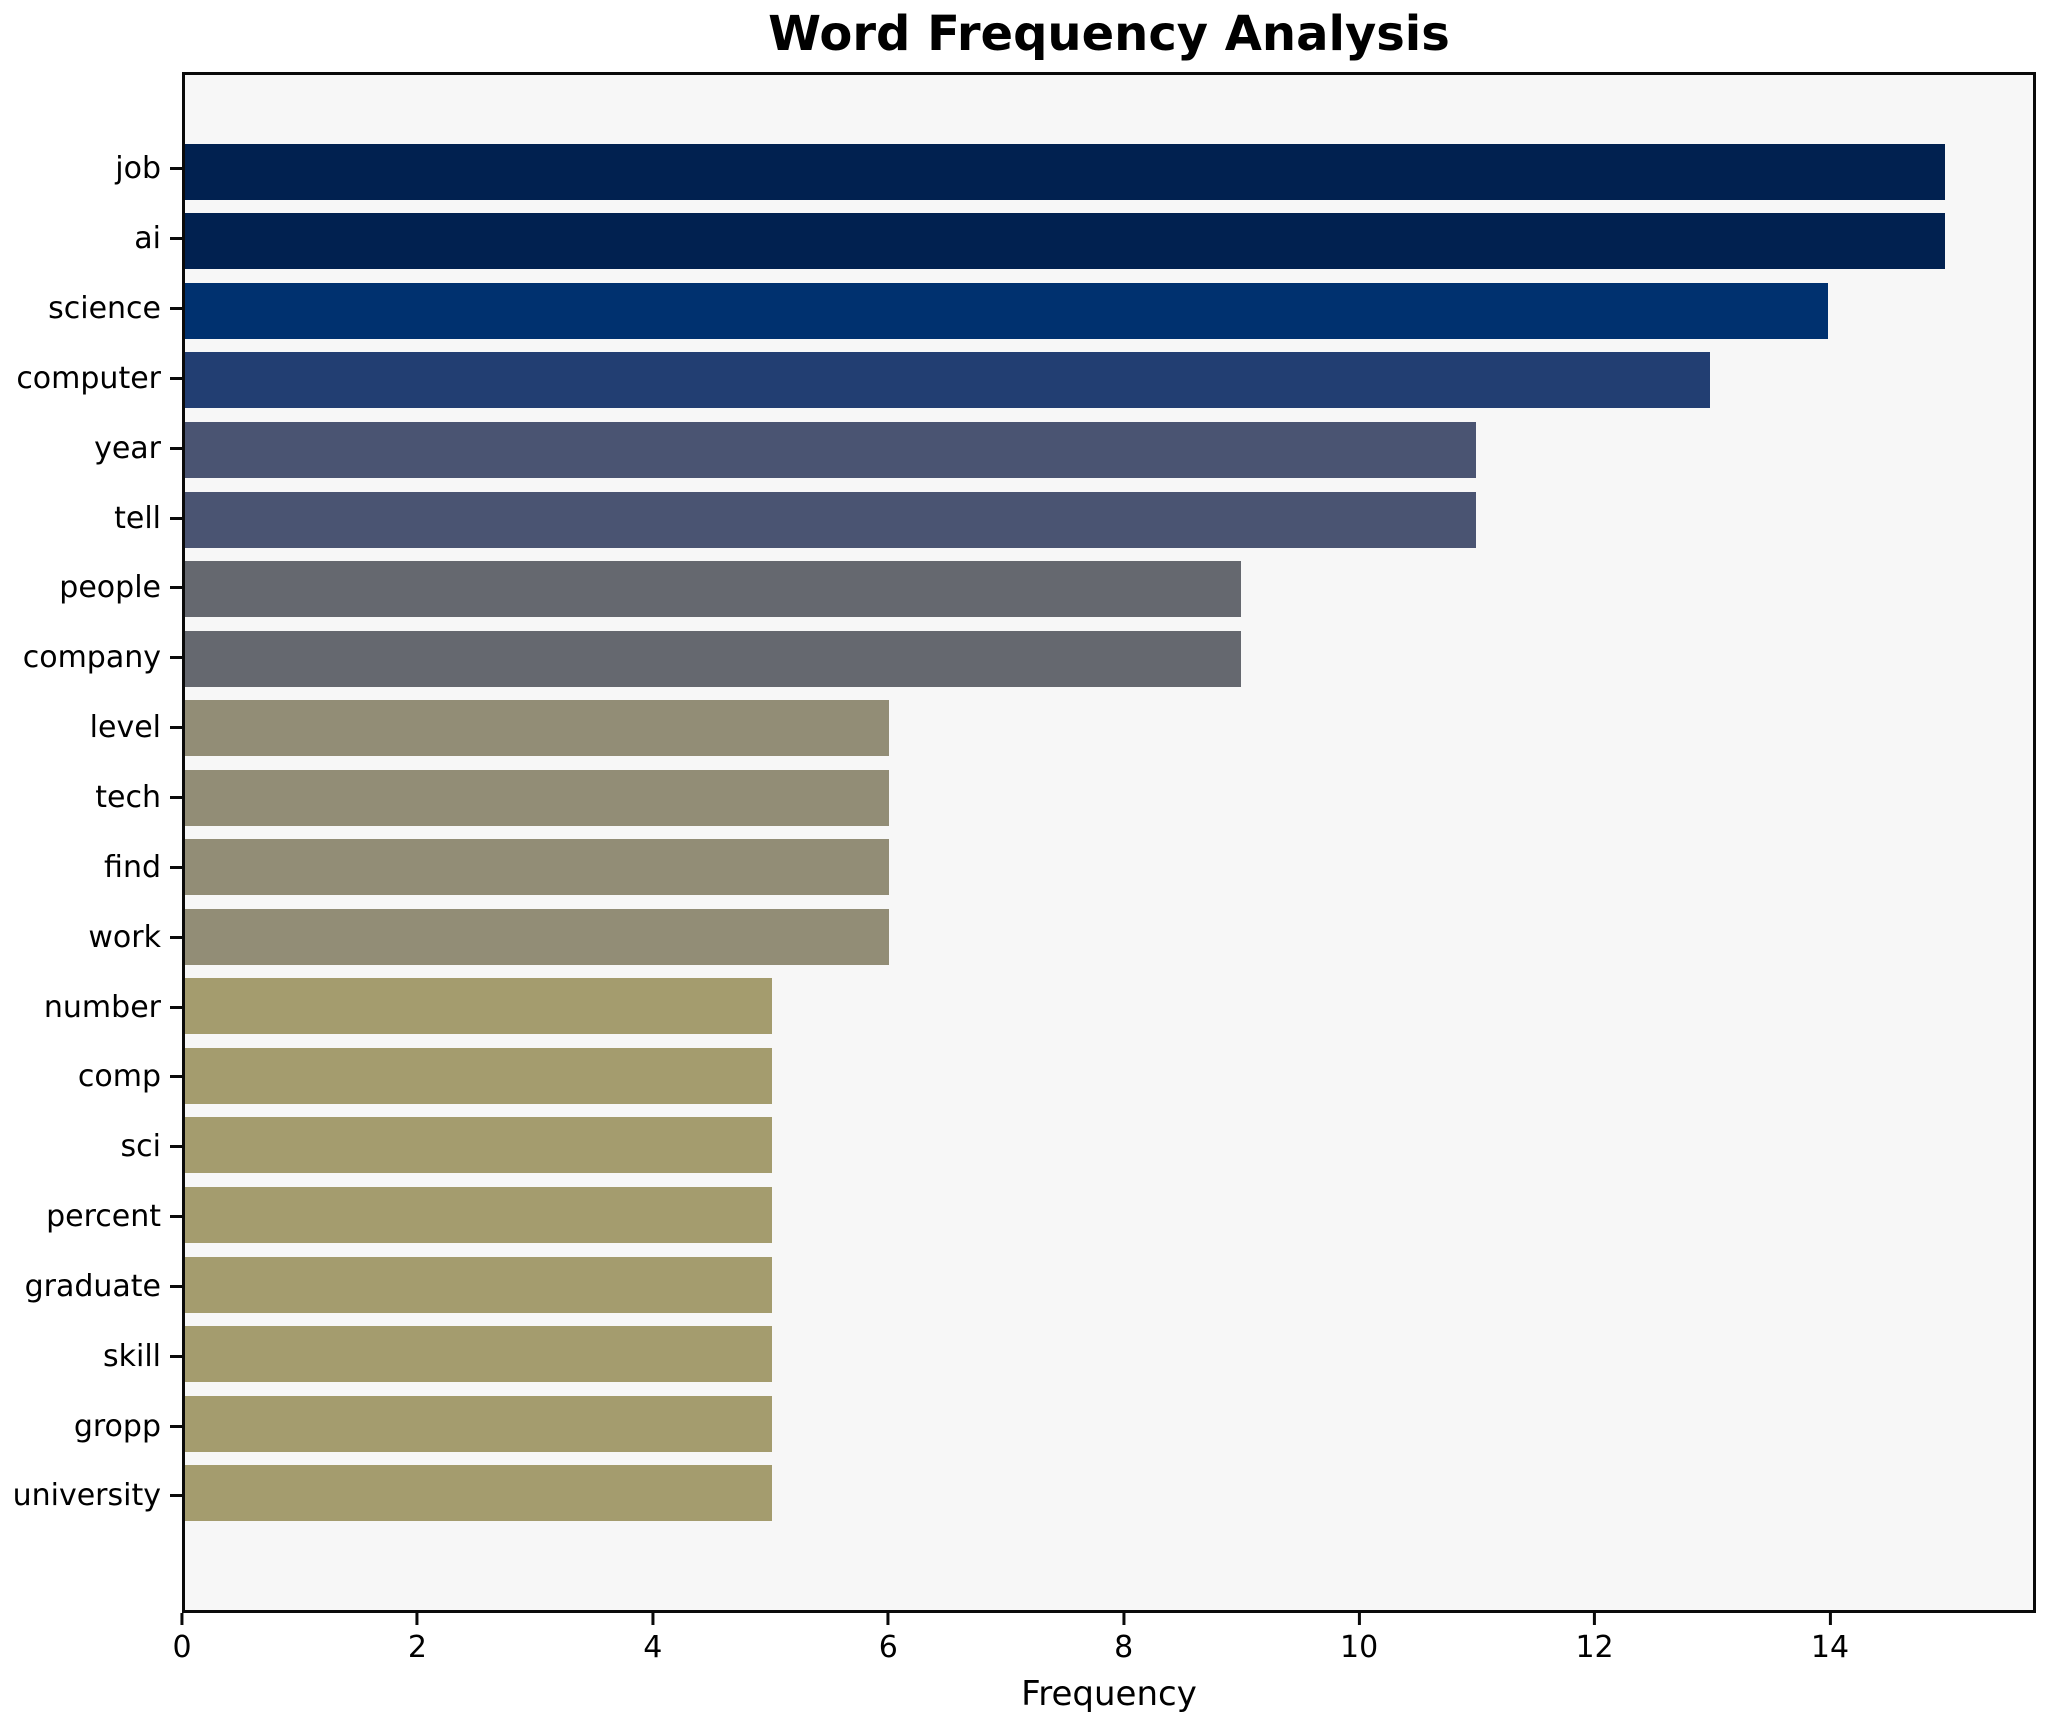 The height and width of the screenshot is (1722, 2060). I want to click on y-tick-label: year, so click(127, 448).